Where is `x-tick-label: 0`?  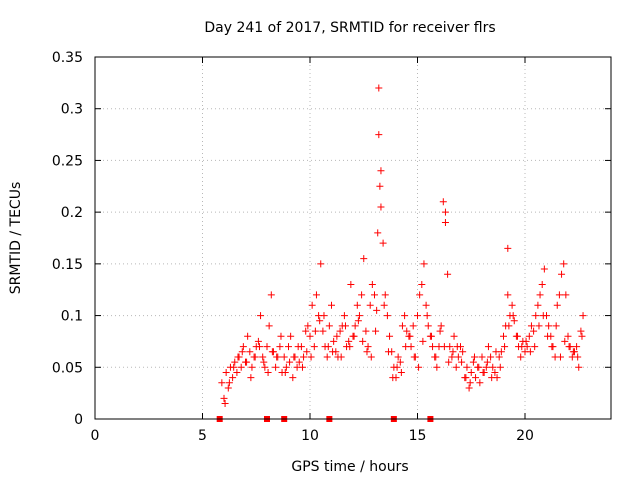 x-tick-label: 0 is located at coordinates (95, 436).